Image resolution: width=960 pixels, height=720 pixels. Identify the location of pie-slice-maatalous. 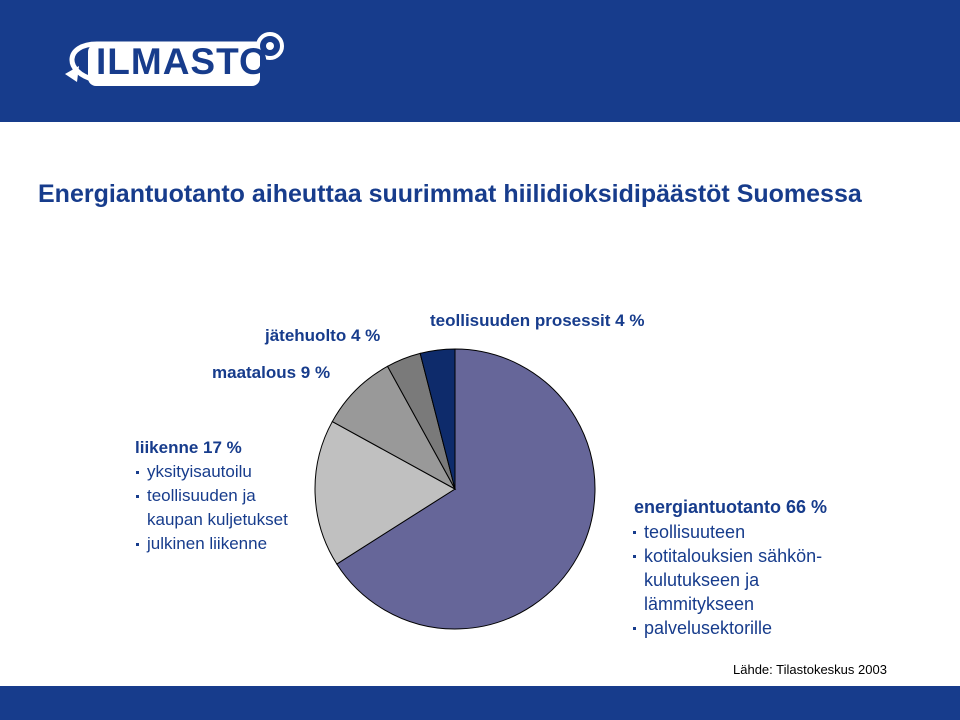
(394, 428).